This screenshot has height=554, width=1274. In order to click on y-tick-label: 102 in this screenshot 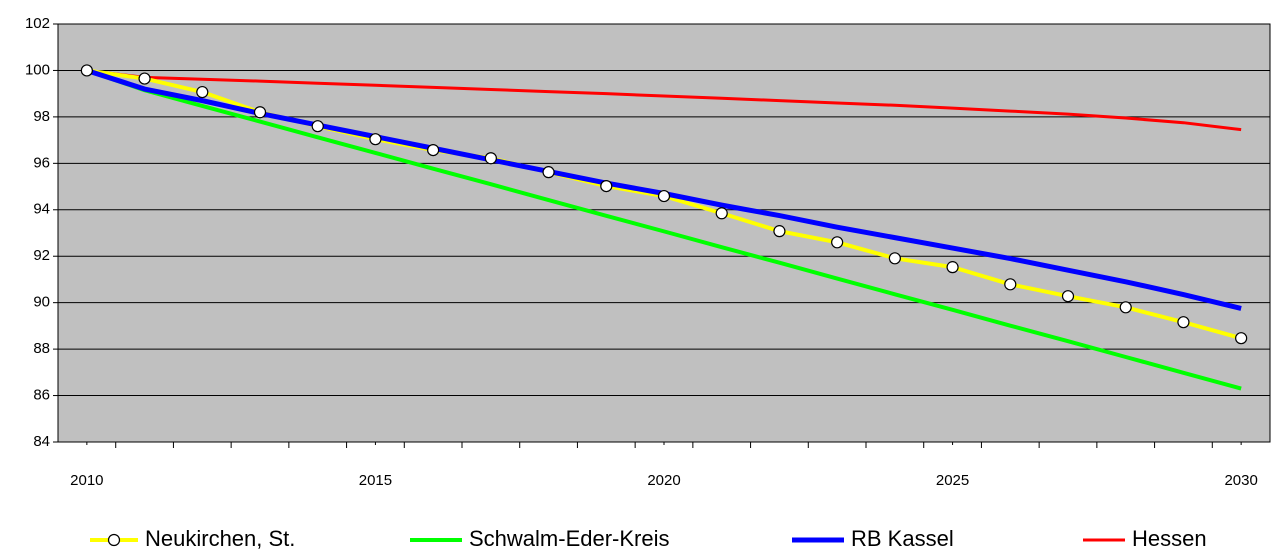, I will do `click(37, 23)`.